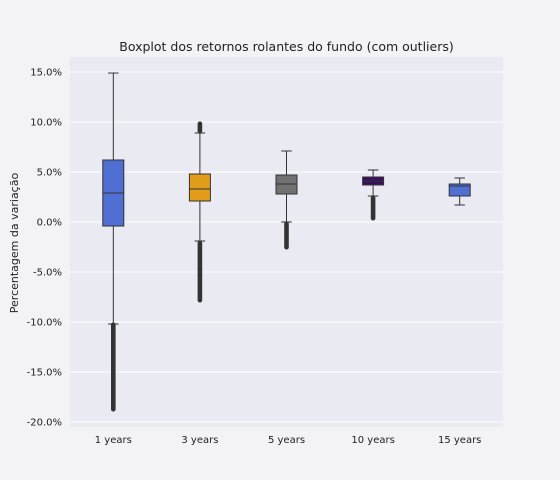 The image size is (560, 480). Describe the element at coordinates (49, 173) in the screenshot. I see `y-tick-label: 5.0%` at that location.